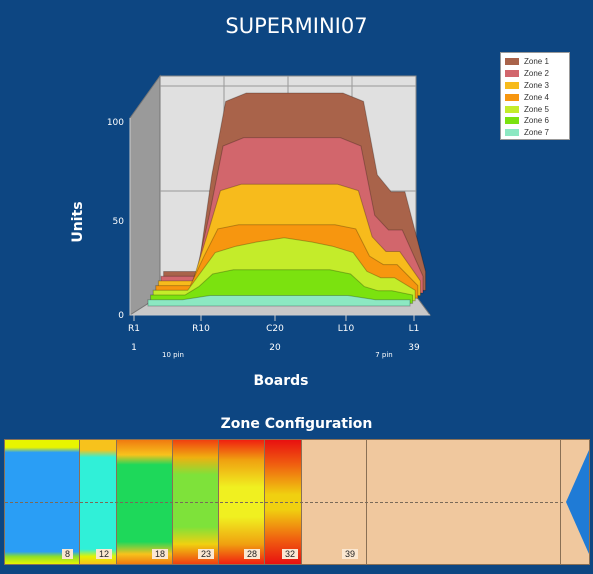 This screenshot has height=574, width=593. What do you see at coordinates (251, 554) in the screenshot?
I see `zone-cell-label: 28` at bounding box center [251, 554].